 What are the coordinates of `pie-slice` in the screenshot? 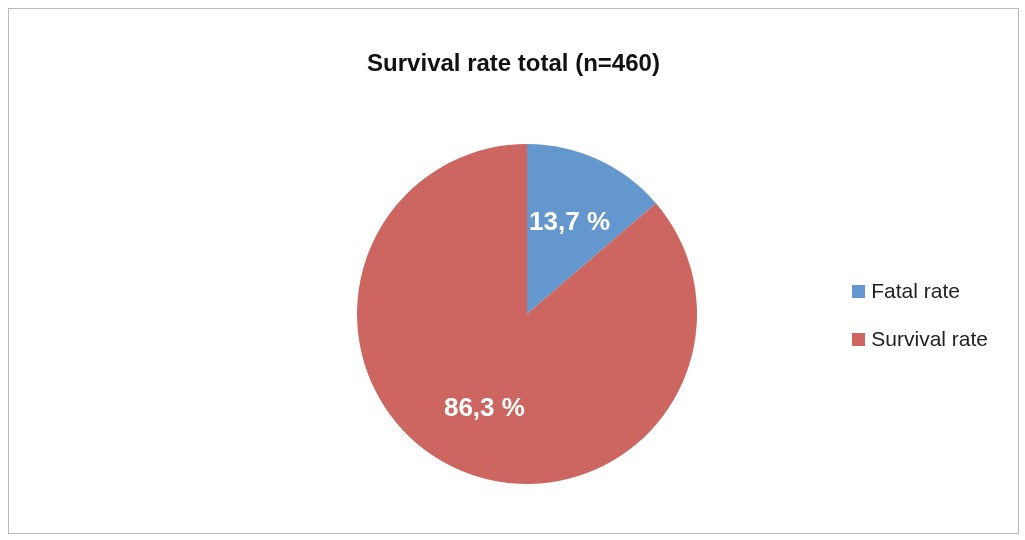 It's located at (591, 229).